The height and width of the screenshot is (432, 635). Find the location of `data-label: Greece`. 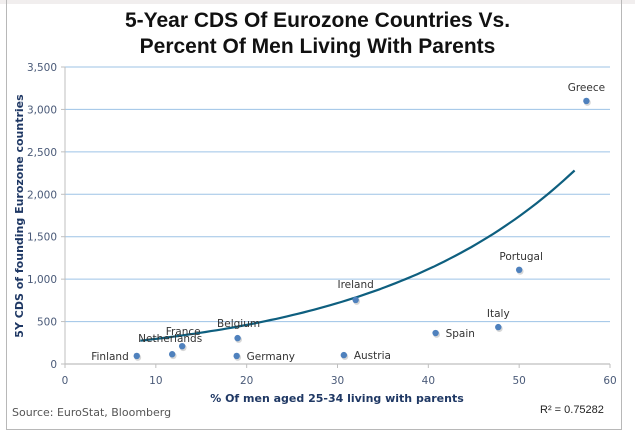

data-label: Greece is located at coordinates (586, 88).